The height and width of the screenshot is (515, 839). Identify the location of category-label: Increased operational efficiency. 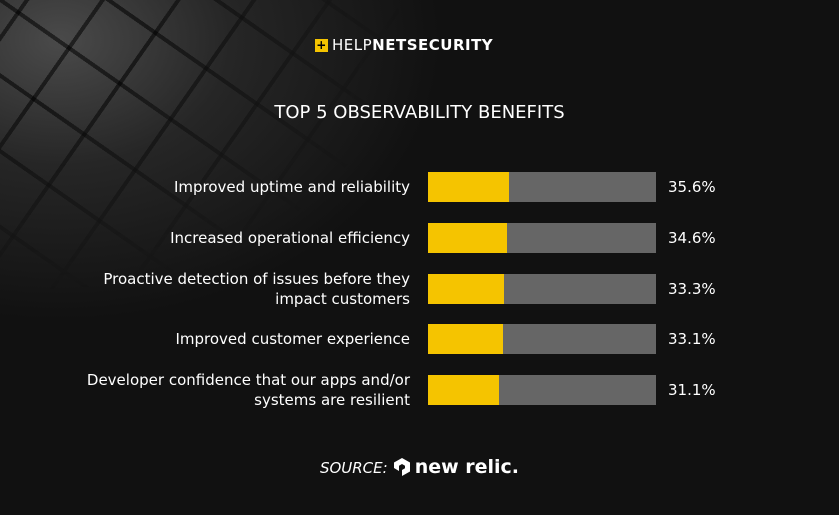
(290, 237).